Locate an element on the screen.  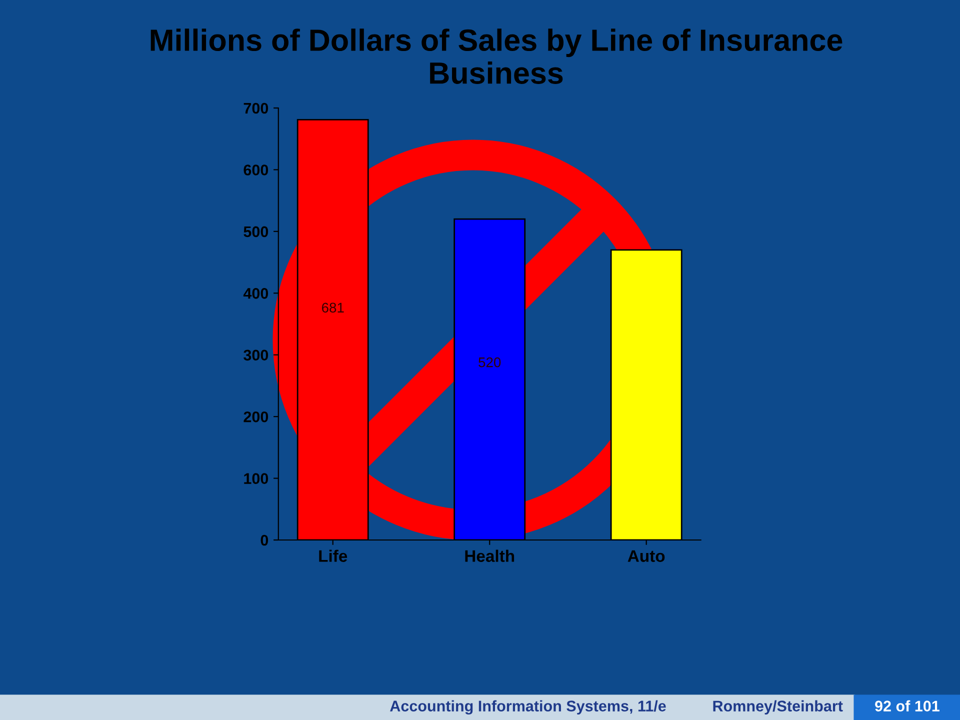
x-tick-label: Life is located at coordinates (333, 556).